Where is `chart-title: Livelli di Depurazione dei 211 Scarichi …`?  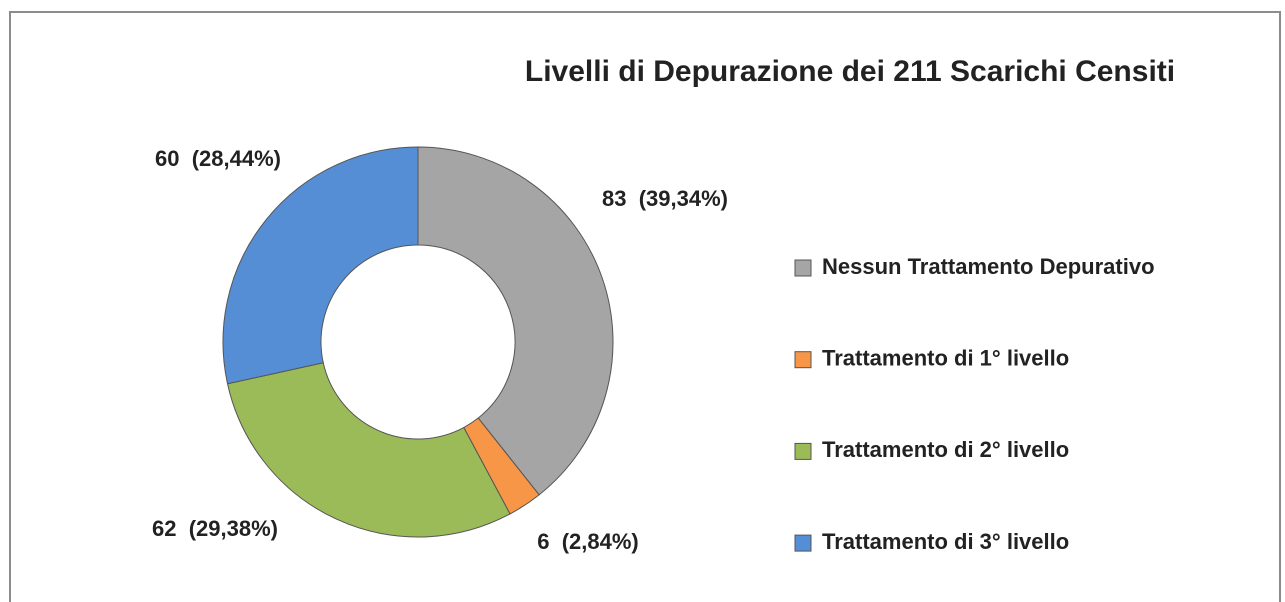 chart-title: Livelli di Depurazione dei 211 Scarichi … is located at coordinates (850, 71).